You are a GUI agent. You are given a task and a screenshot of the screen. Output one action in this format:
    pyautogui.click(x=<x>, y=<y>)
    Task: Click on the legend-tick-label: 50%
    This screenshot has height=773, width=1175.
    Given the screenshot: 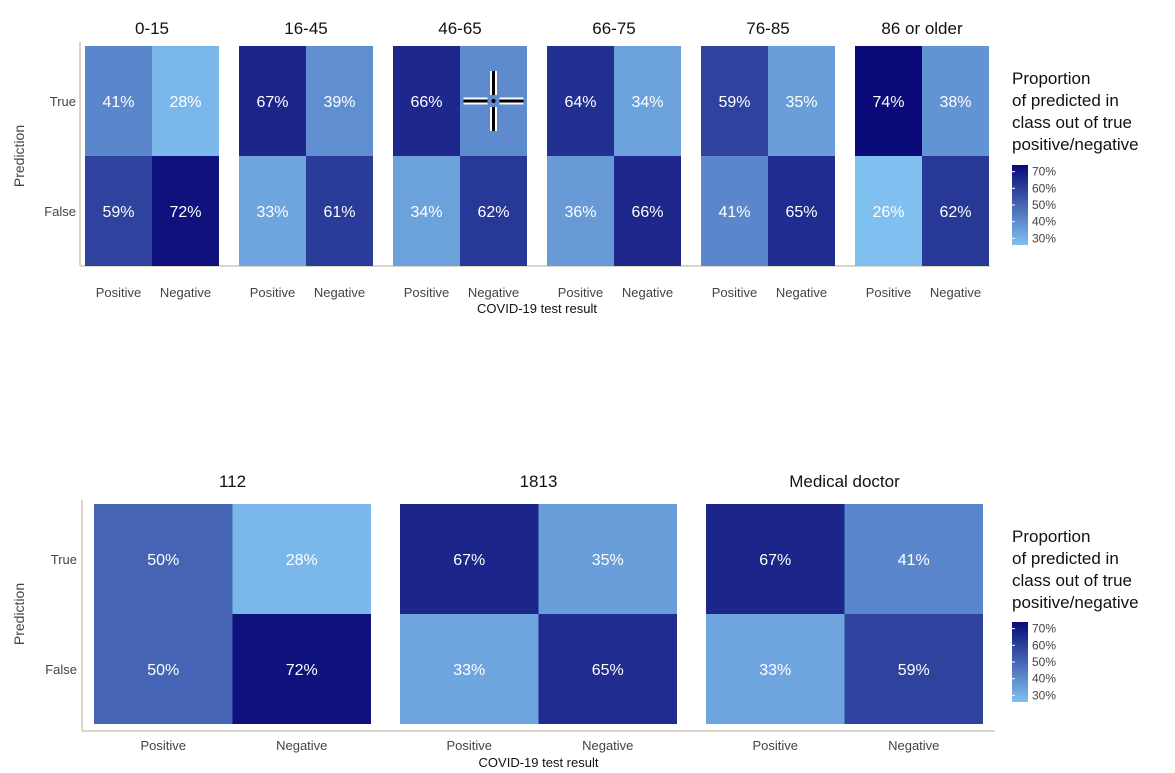 What is the action you would take?
    pyautogui.click(x=1044, y=662)
    